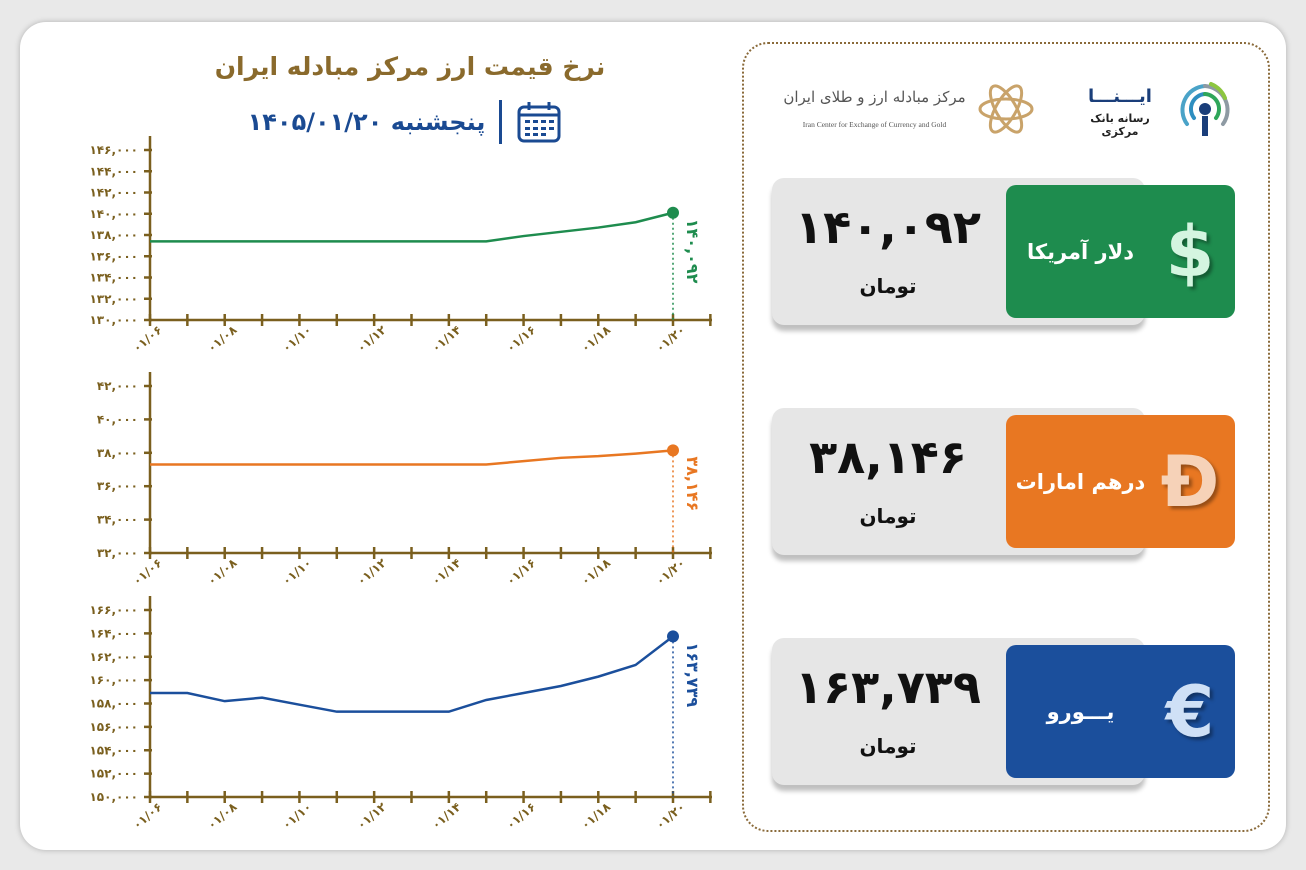  What do you see at coordinates (113, 299) in the screenshot?
I see `y-tick-label: ۱۳۲,۰۰۰` at bounding box center [113, 299].